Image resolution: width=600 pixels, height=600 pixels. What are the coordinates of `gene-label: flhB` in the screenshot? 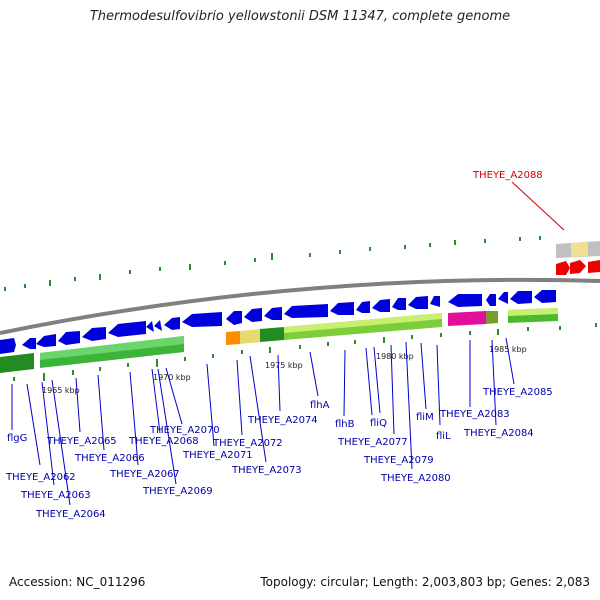 It's located at (345, 424).